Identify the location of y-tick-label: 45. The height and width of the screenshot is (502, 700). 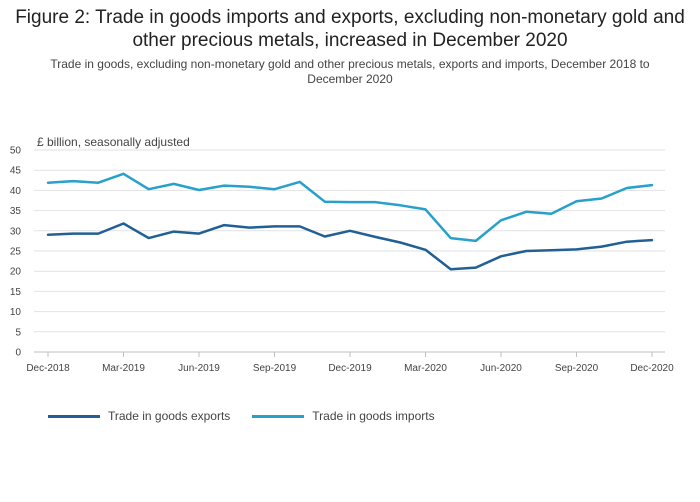
(16, 171).